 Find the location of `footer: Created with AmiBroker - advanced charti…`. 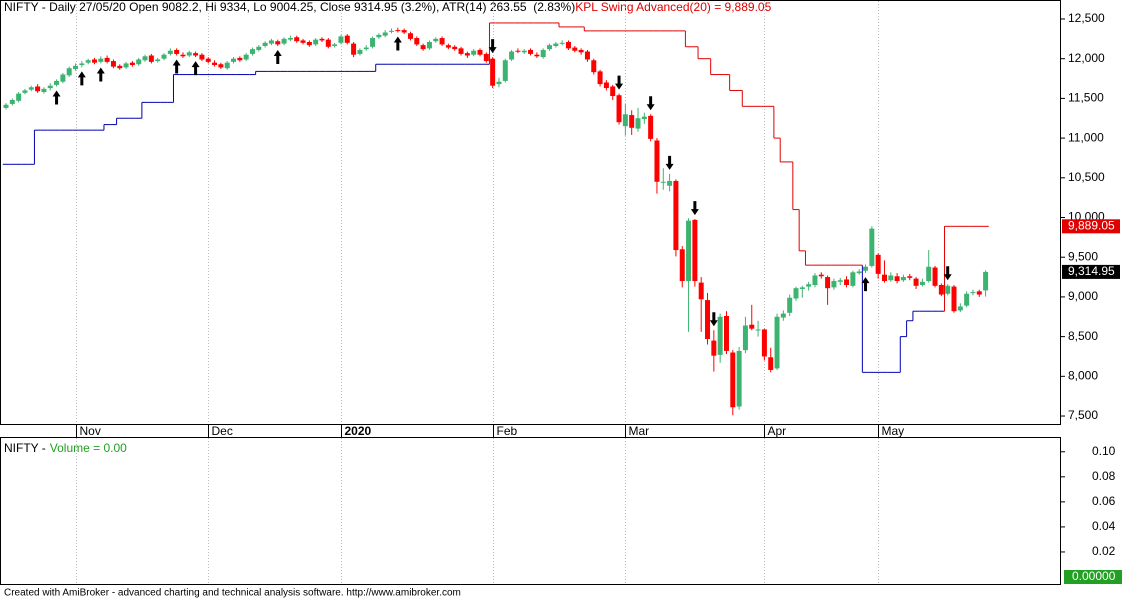

footer: Created with AmiBroker - advanced charti… is located at coordinates (232, 593).